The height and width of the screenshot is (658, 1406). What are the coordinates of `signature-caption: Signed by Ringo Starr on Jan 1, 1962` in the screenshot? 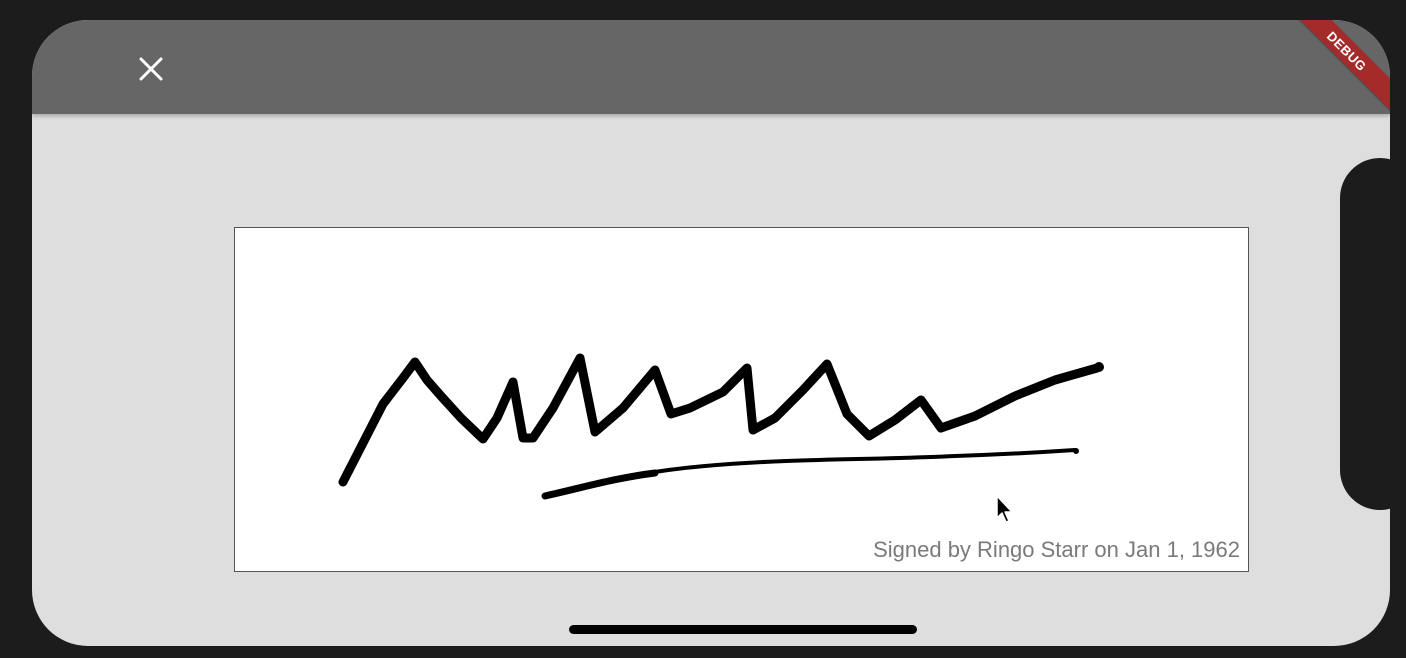 It's located at (1056, 549).